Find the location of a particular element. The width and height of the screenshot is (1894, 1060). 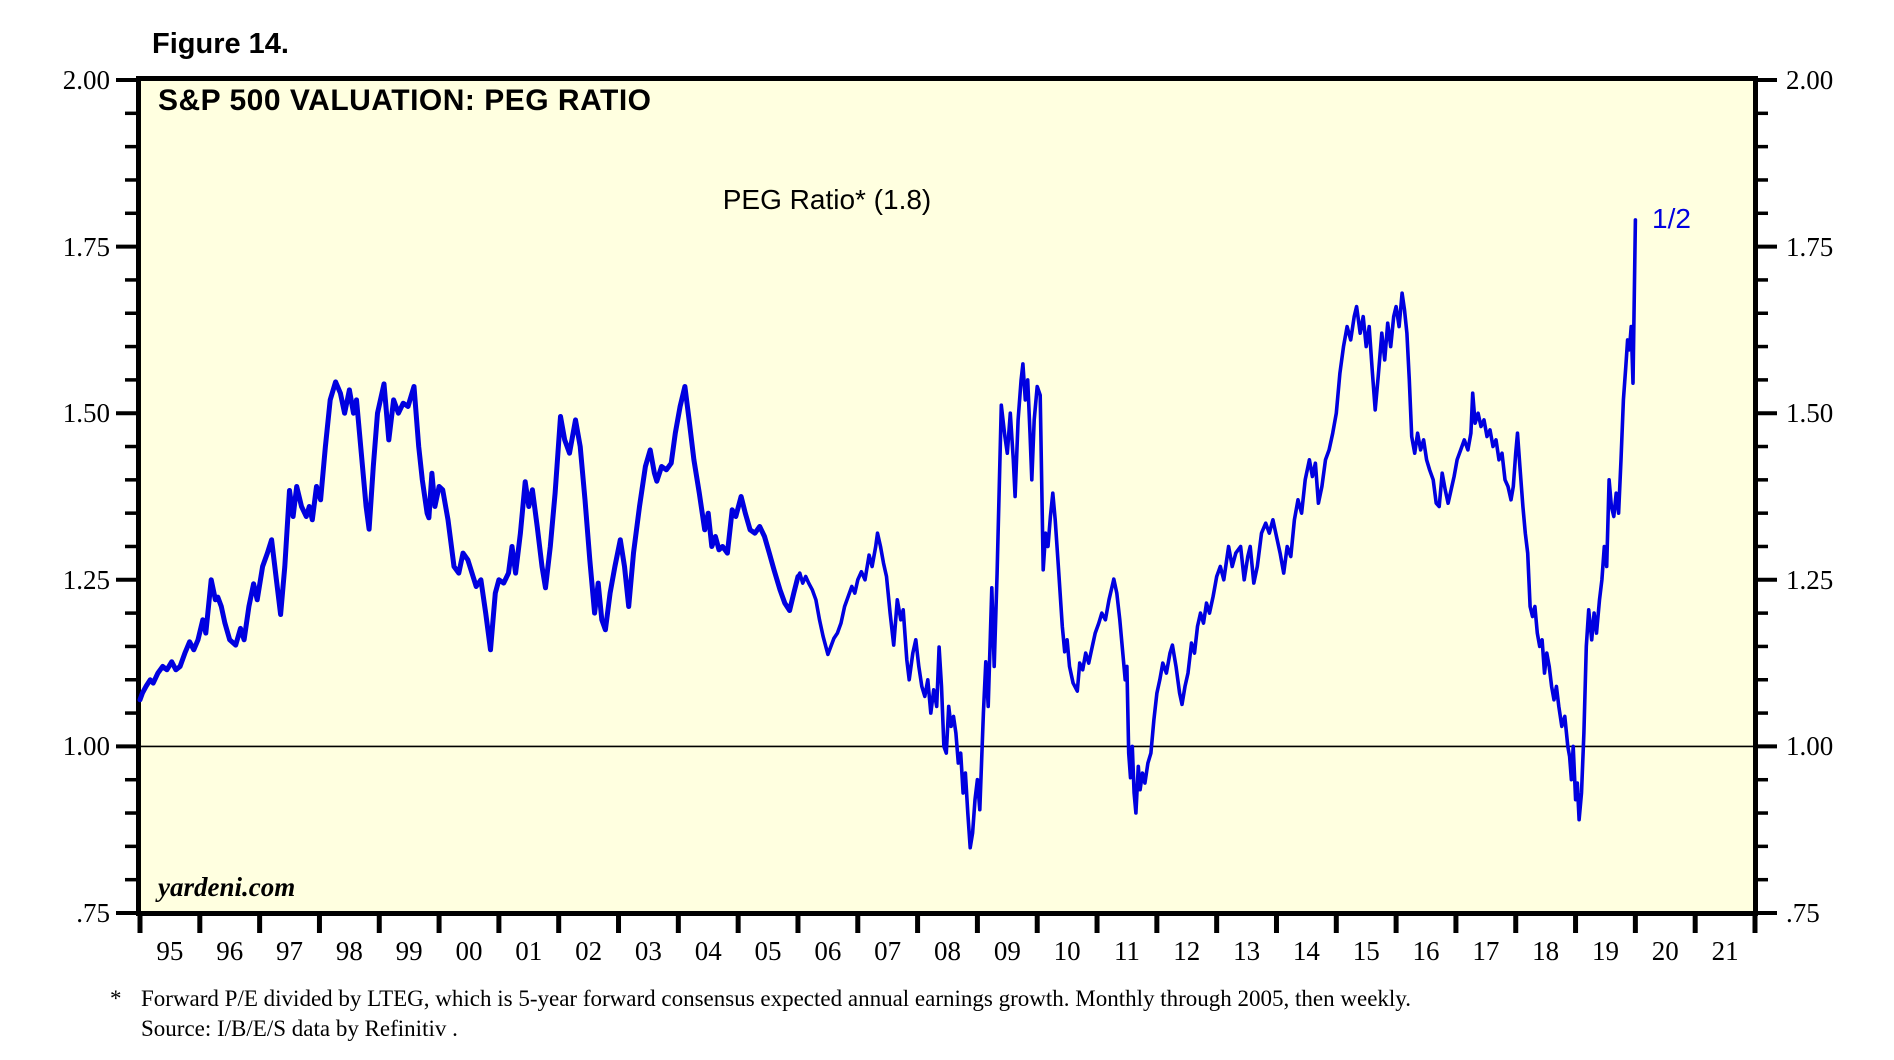

latest-point-annotation: 1/2 is located at coordinates (1671, 218).